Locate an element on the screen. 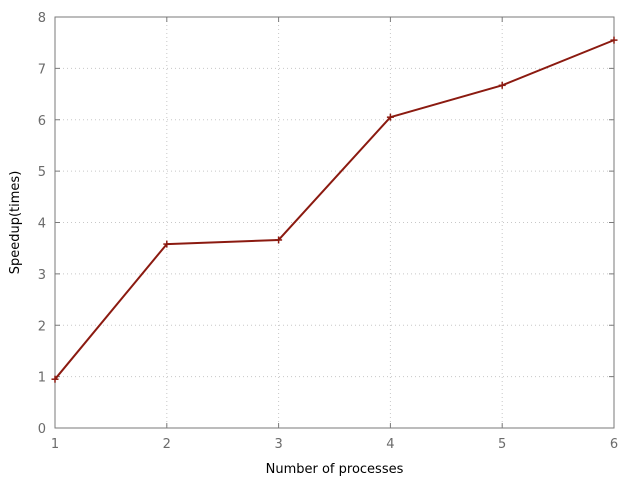  y-axis-label: Speedup(times) is located at coordinates (15, 223).